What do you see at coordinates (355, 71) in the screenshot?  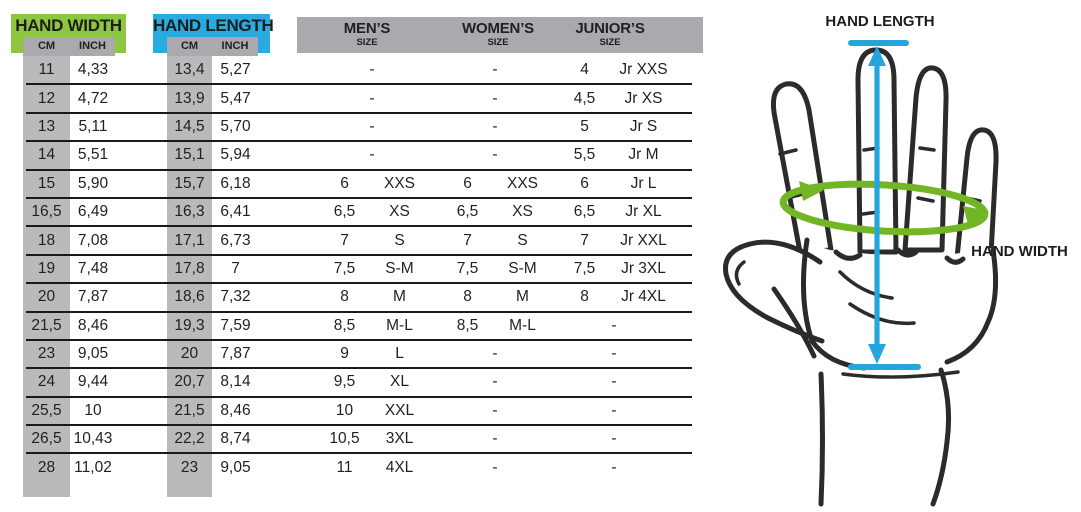 I see `table-row: 11 4,33 13,4 5,27 - - 4 Jr XXS` at bounding box center [355, 71].